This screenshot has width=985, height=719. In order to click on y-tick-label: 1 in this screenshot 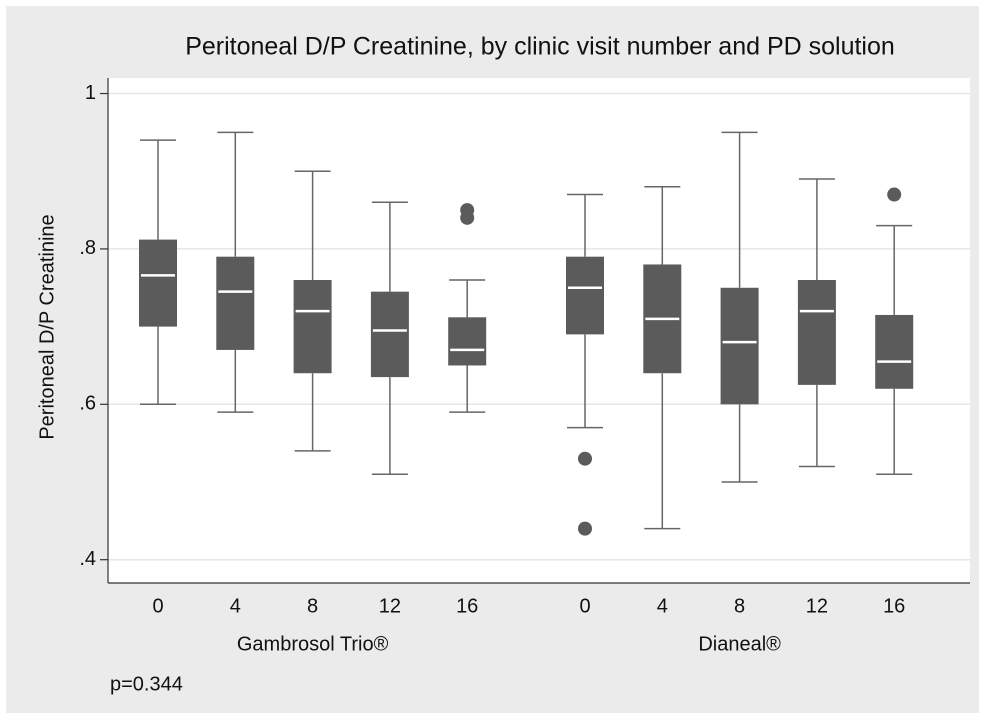, I will do `click(90, 93)`.